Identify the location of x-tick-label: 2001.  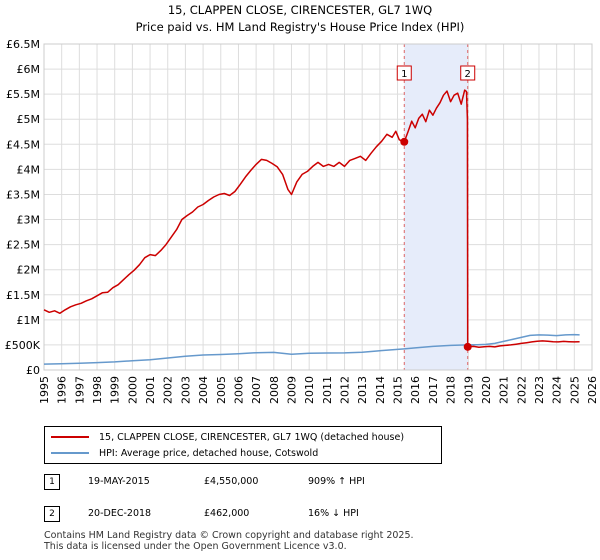
(150, 390).